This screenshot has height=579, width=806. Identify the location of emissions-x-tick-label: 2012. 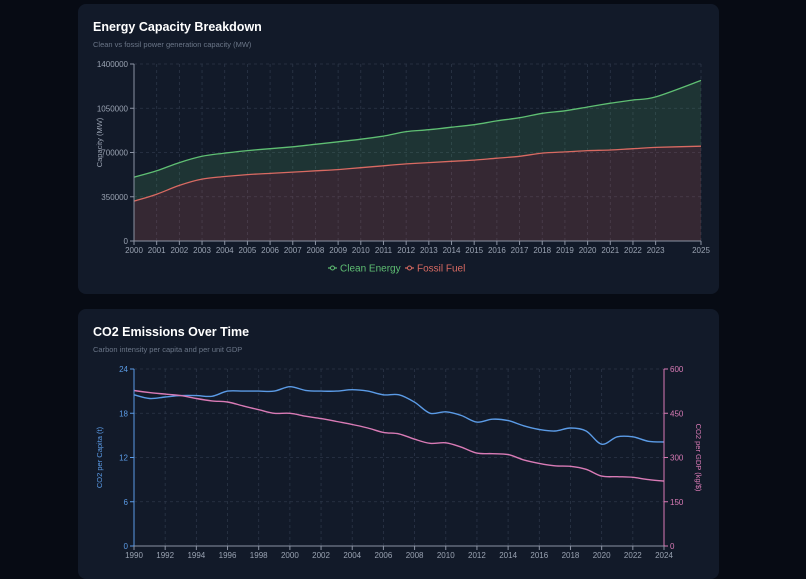
(477, 555).